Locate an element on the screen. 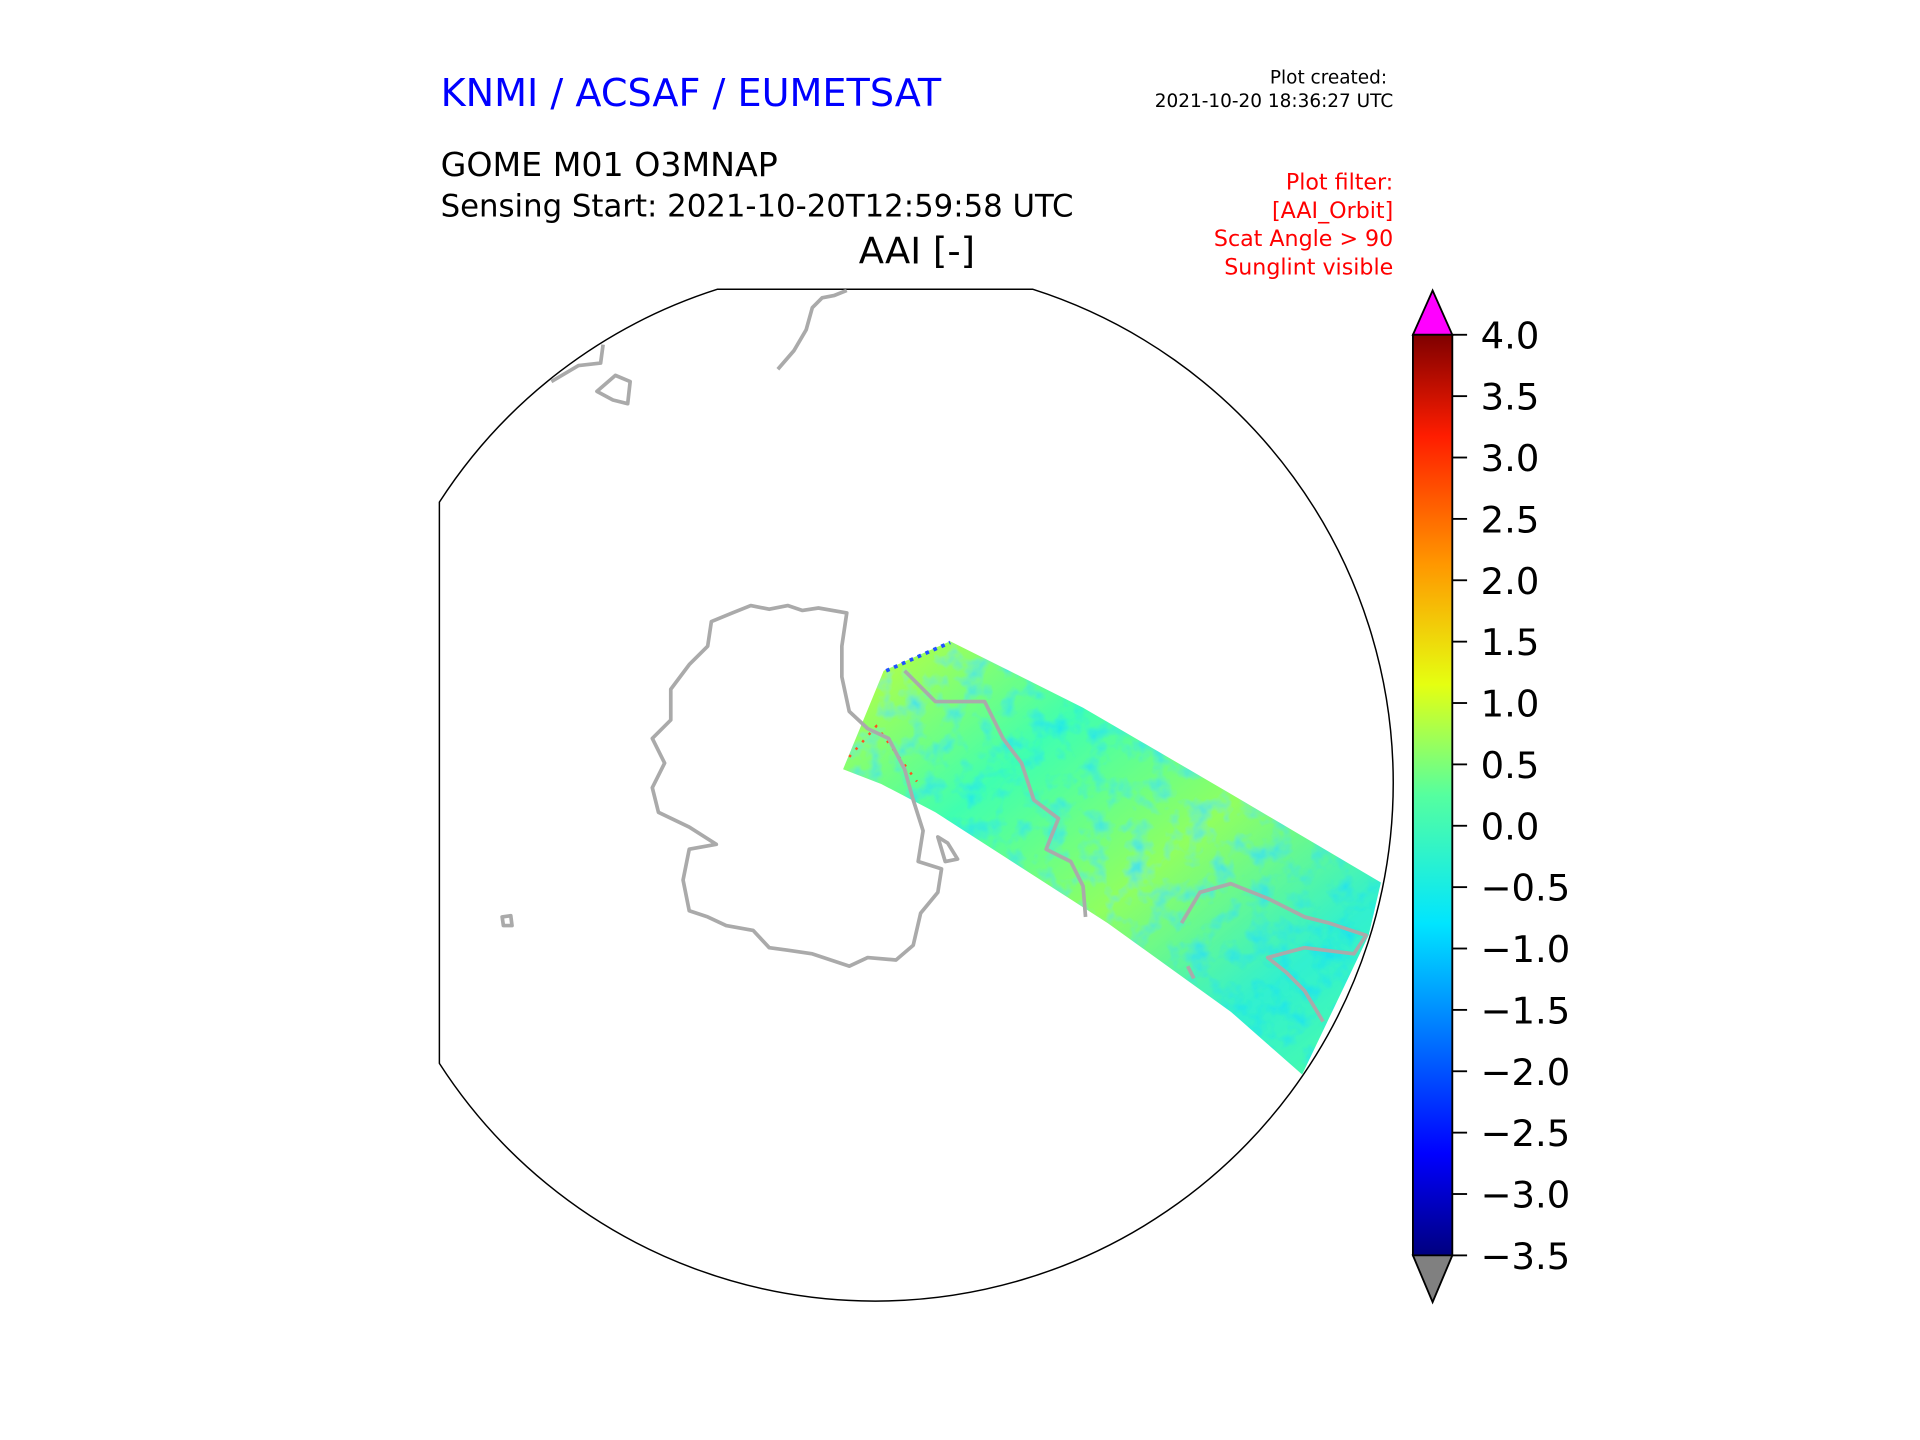 The height and width of the screenshot is (1440, 1920). coastline-africa-tip is located at coordinates (812, 330).